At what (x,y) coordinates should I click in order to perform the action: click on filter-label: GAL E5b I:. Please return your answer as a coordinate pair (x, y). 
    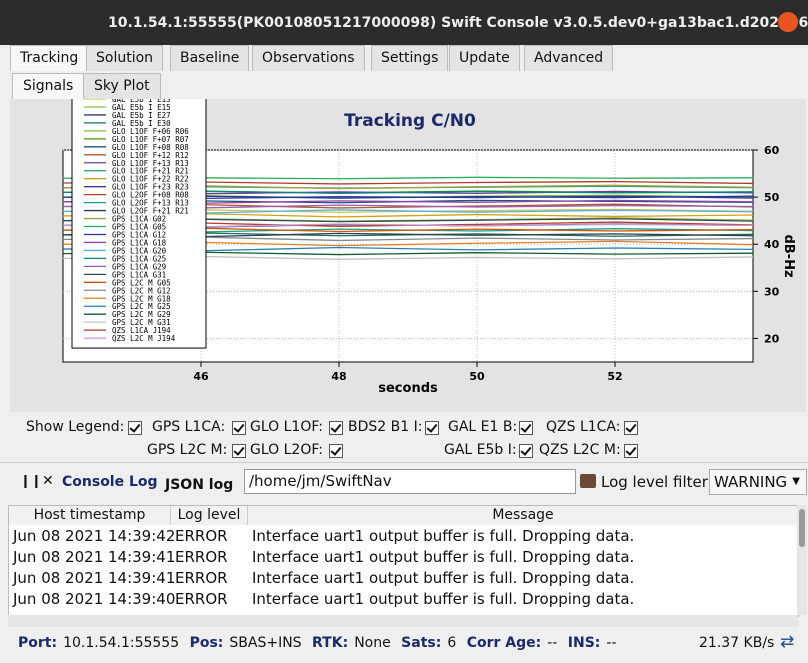
    Looking at the image, I should click on (480, 450).